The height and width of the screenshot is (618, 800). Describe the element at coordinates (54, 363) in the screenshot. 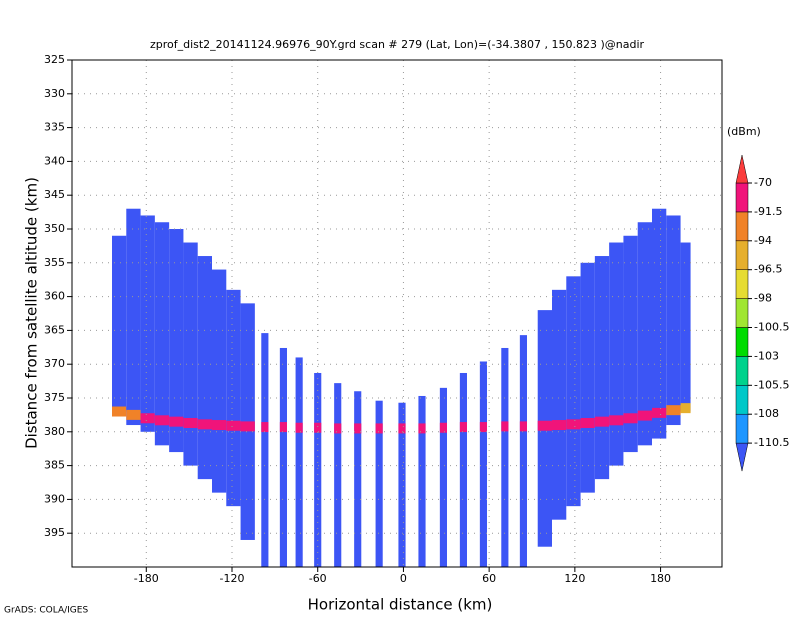

I see `y-tick-label: 370` at that location.